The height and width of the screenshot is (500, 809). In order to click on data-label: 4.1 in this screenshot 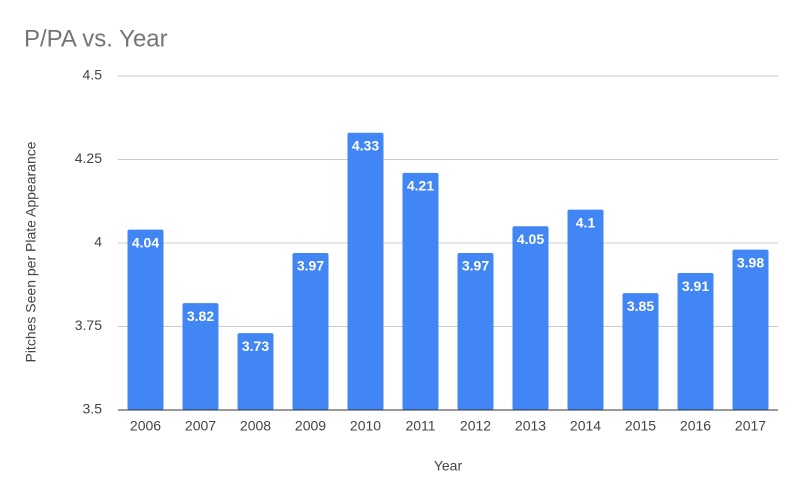, I will do `click(586, 222)`.